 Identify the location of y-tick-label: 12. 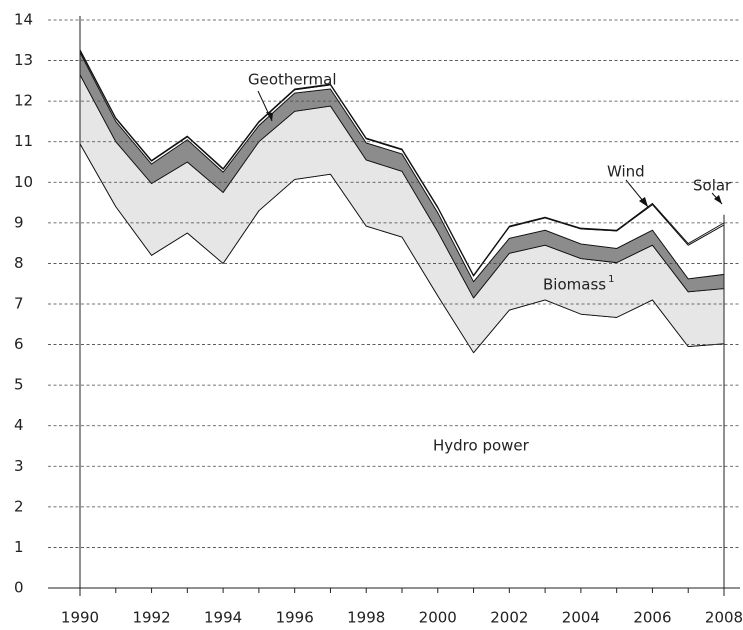
(23, 101).